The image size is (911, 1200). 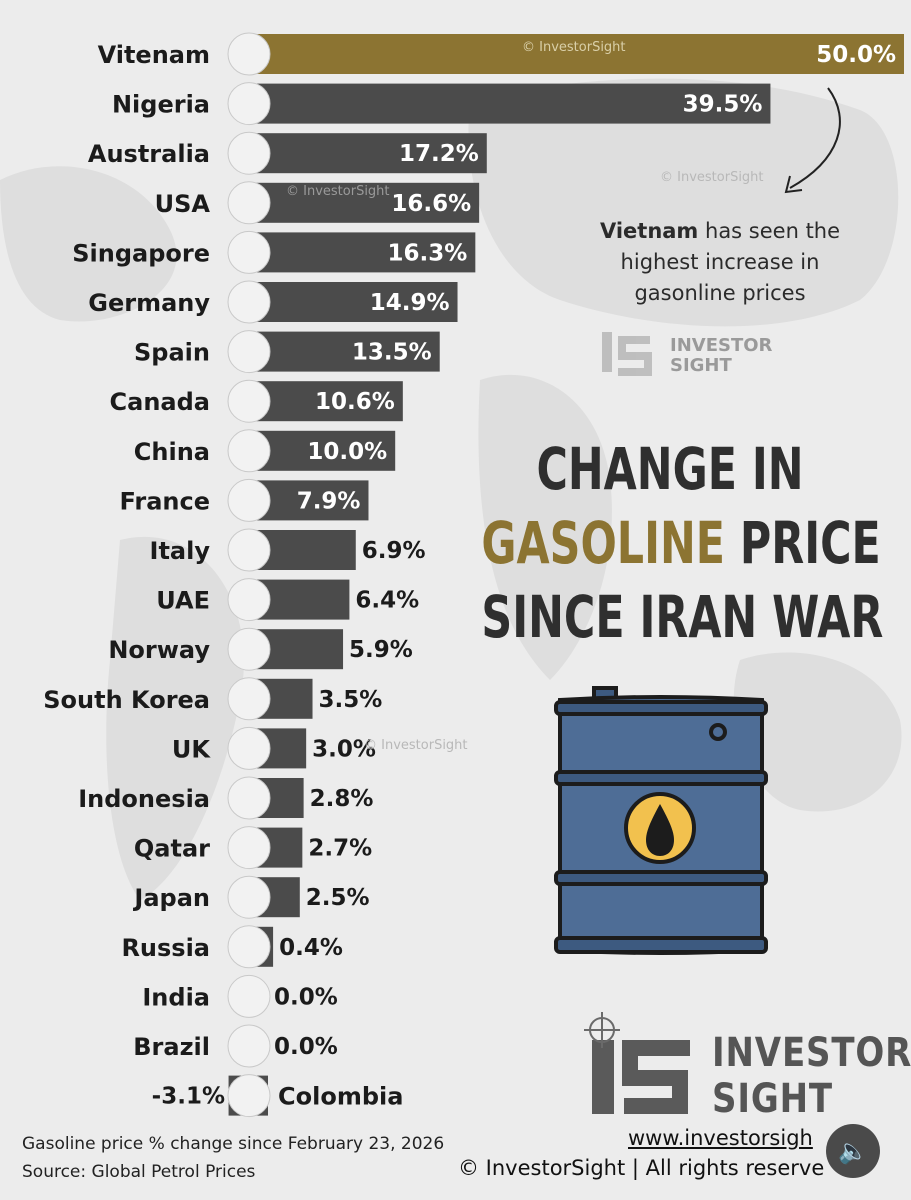 I want to click on value-label-17: 2.5%, so click(x=338, y=898).